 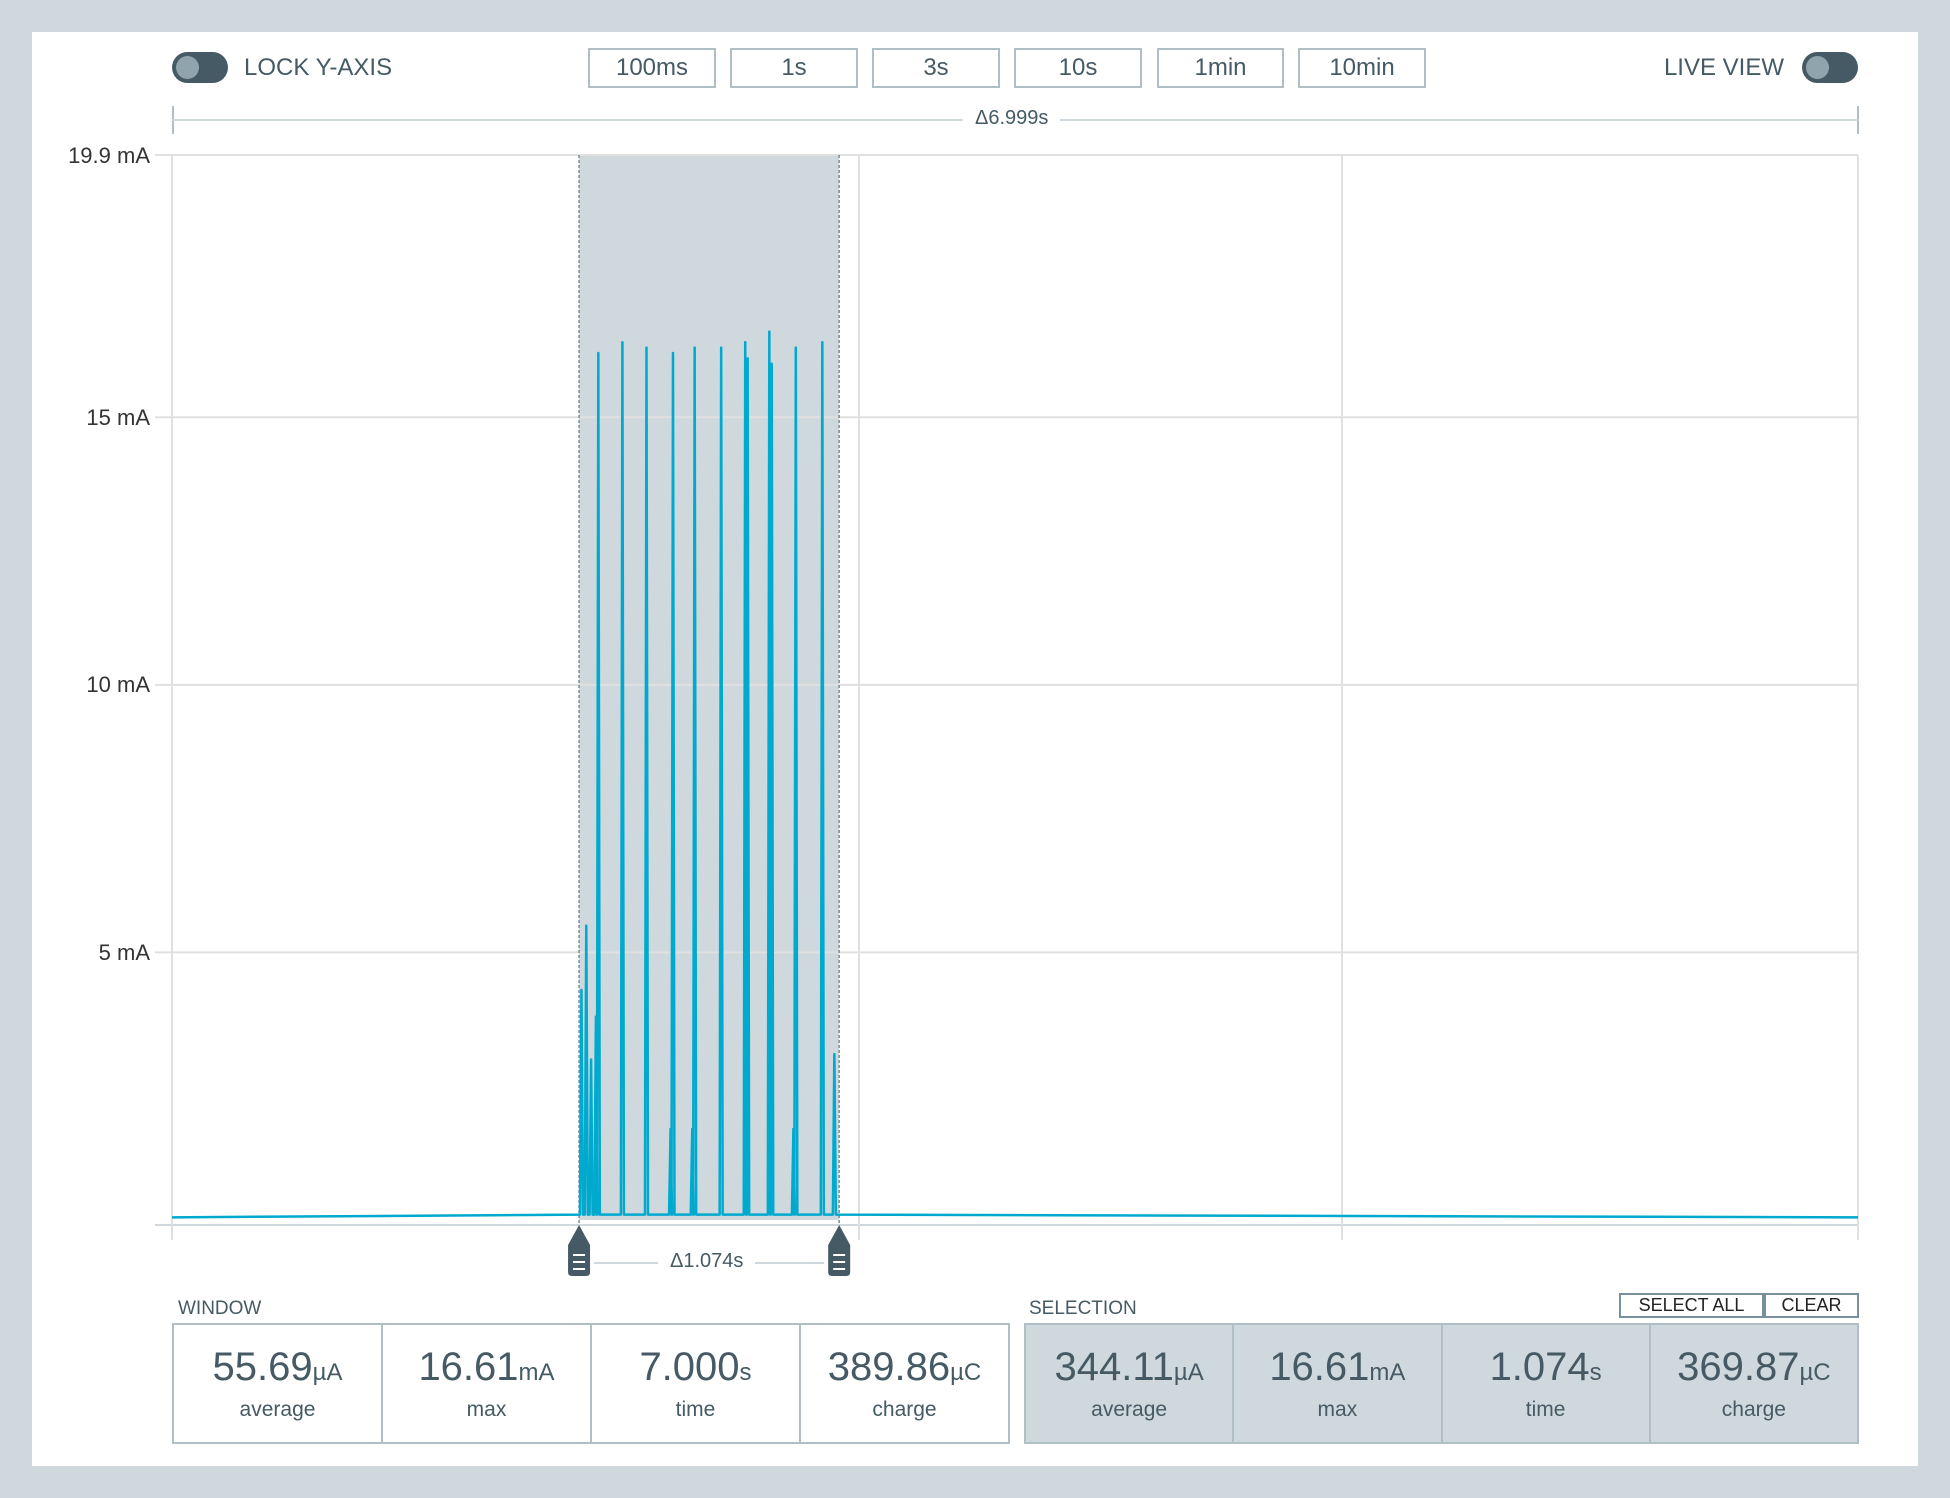 I want to click on lock-y-axis-toggle, so click(x=200, y=67).